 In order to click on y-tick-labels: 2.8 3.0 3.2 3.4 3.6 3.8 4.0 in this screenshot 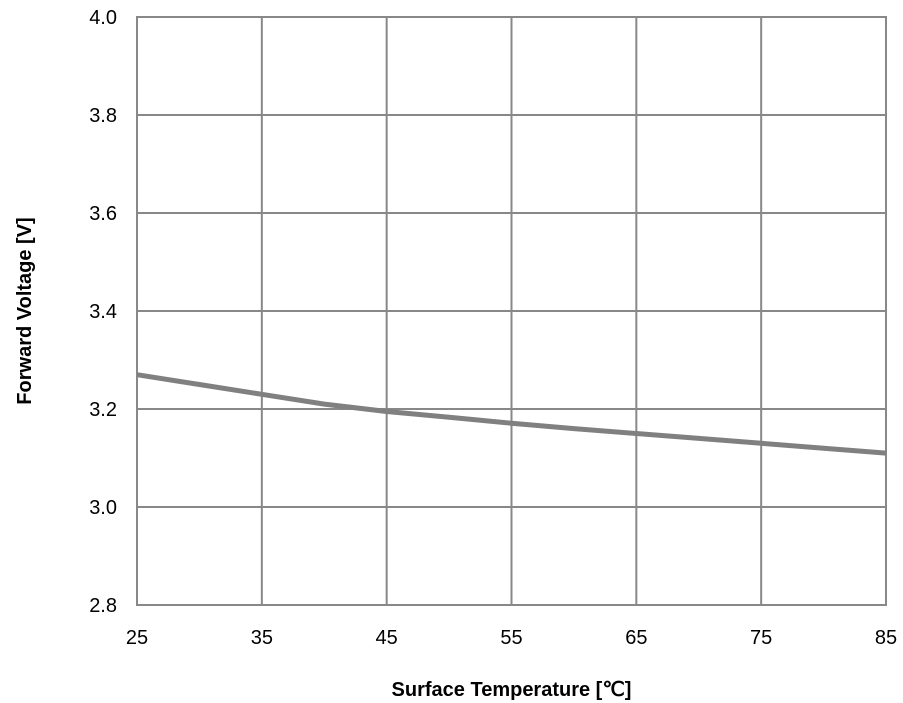, I will do `click(103, 312)`.